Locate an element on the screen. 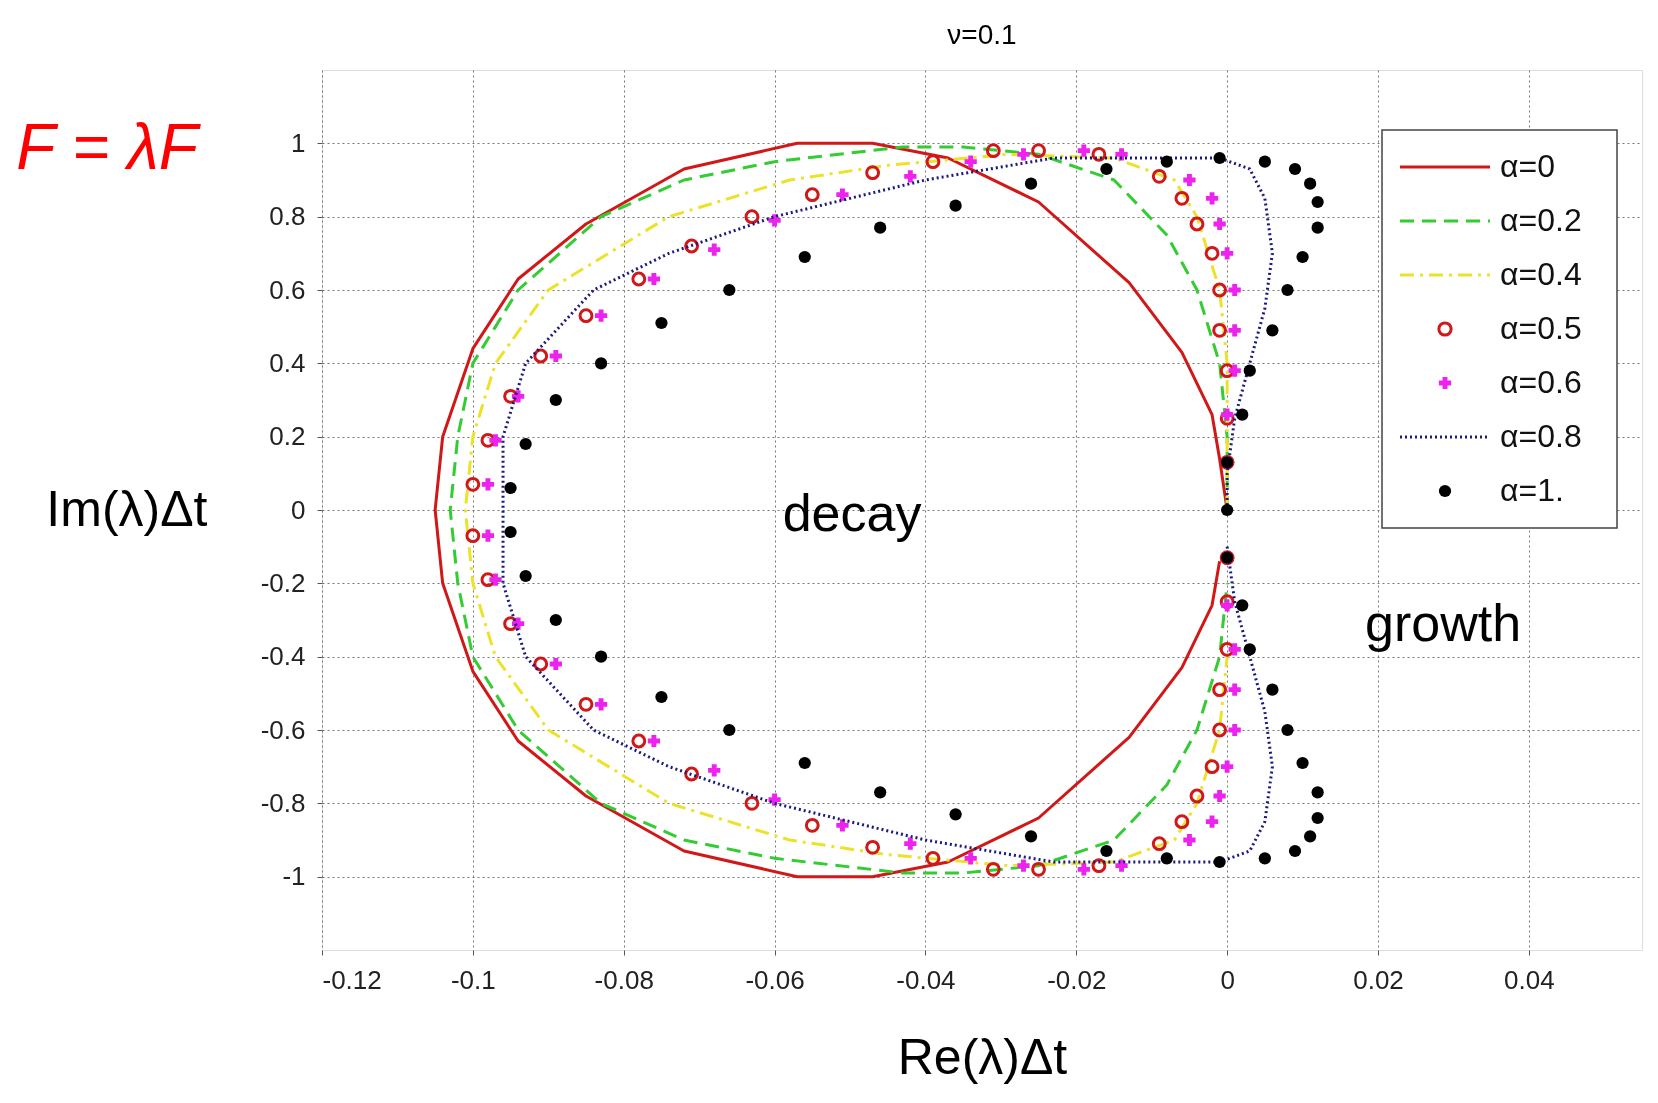 The image size is (1658, 1103). x-tick-label: 0.02 is located at coordinates (1378, 979).